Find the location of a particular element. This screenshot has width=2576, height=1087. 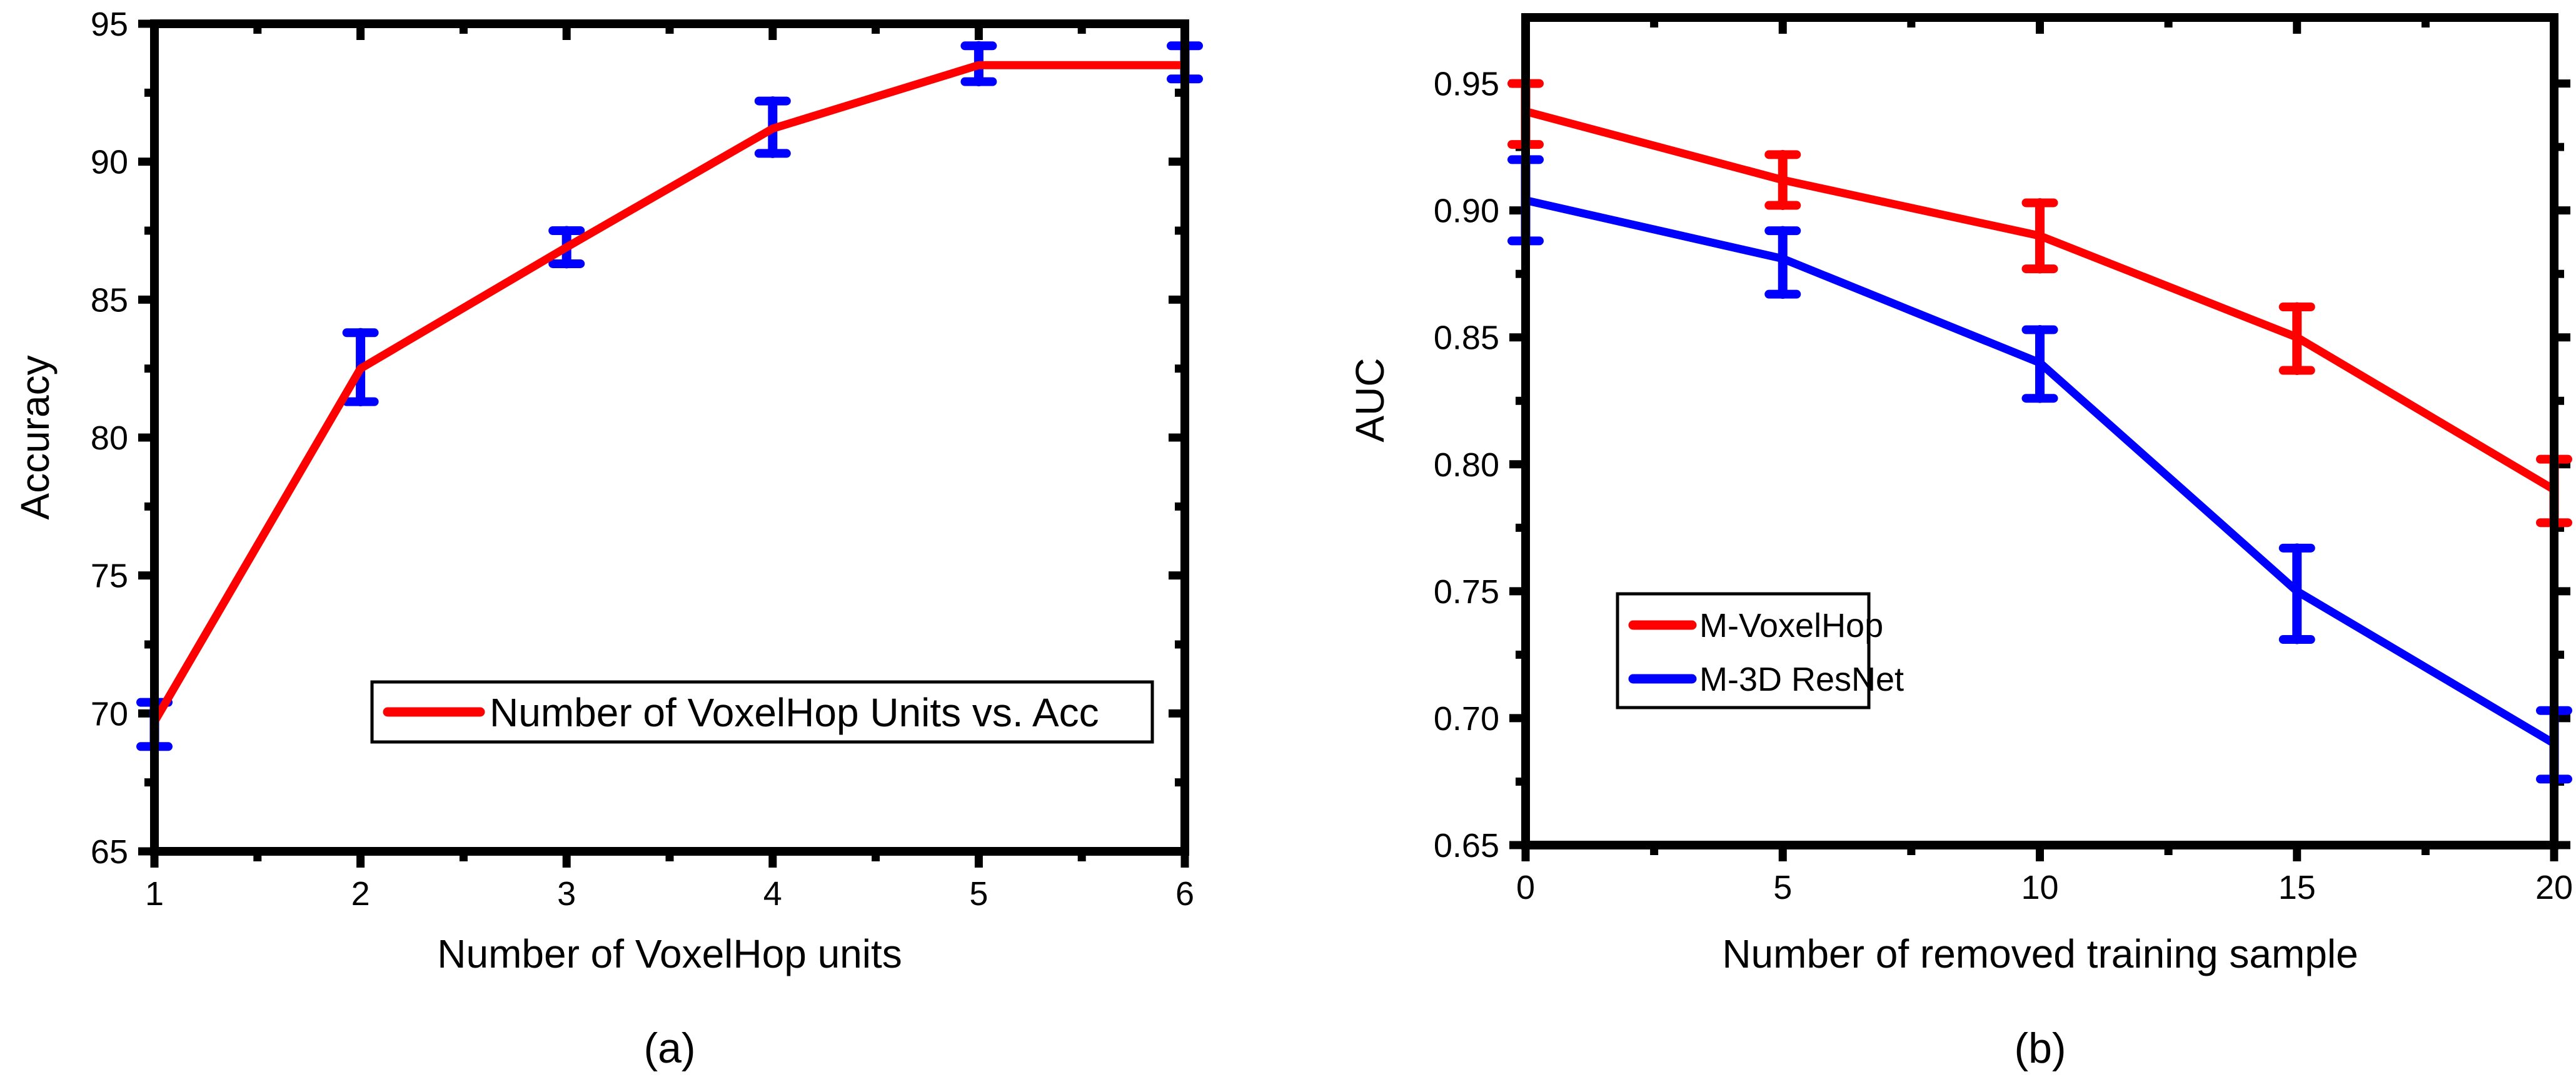

y-tick-label: 0.75 is located at coordinates (1466, 592).